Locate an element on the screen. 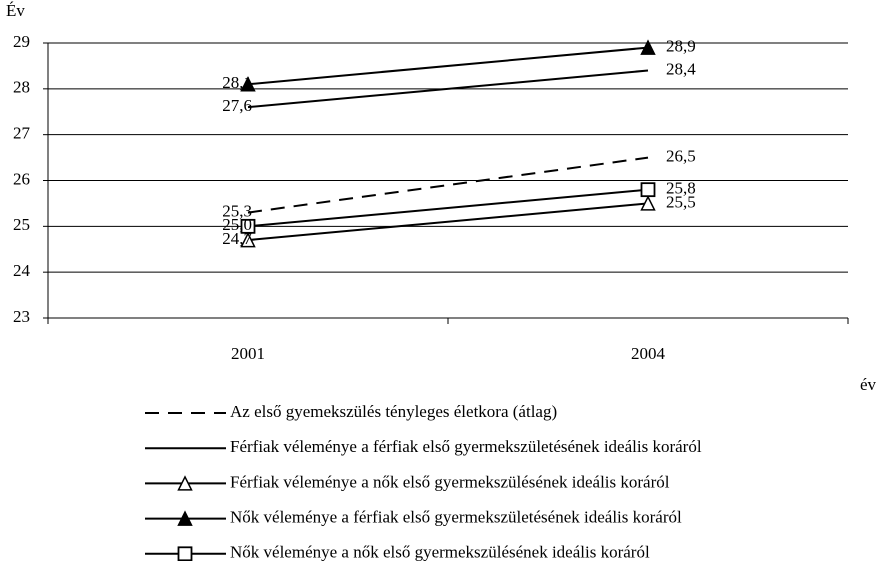  y-tick-label: 26 is located at coordinates (21, 178).